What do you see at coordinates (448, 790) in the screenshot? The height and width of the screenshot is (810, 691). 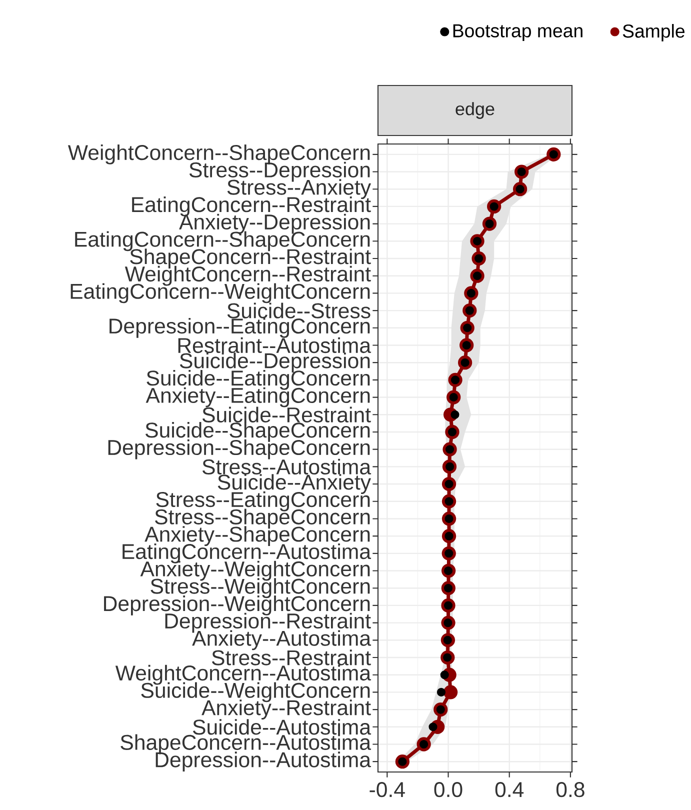 I see `x-tick-label: 0.0` at bounding box center [448, 790].